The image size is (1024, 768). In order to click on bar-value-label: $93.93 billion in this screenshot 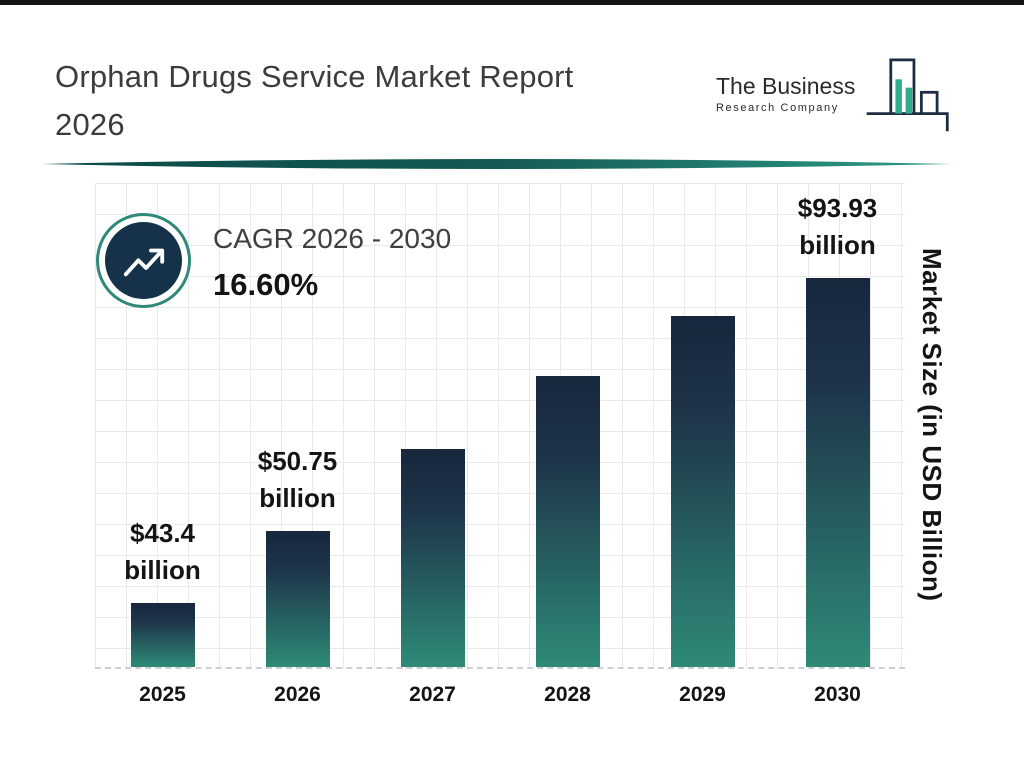, I will do `click(837, 227)`.